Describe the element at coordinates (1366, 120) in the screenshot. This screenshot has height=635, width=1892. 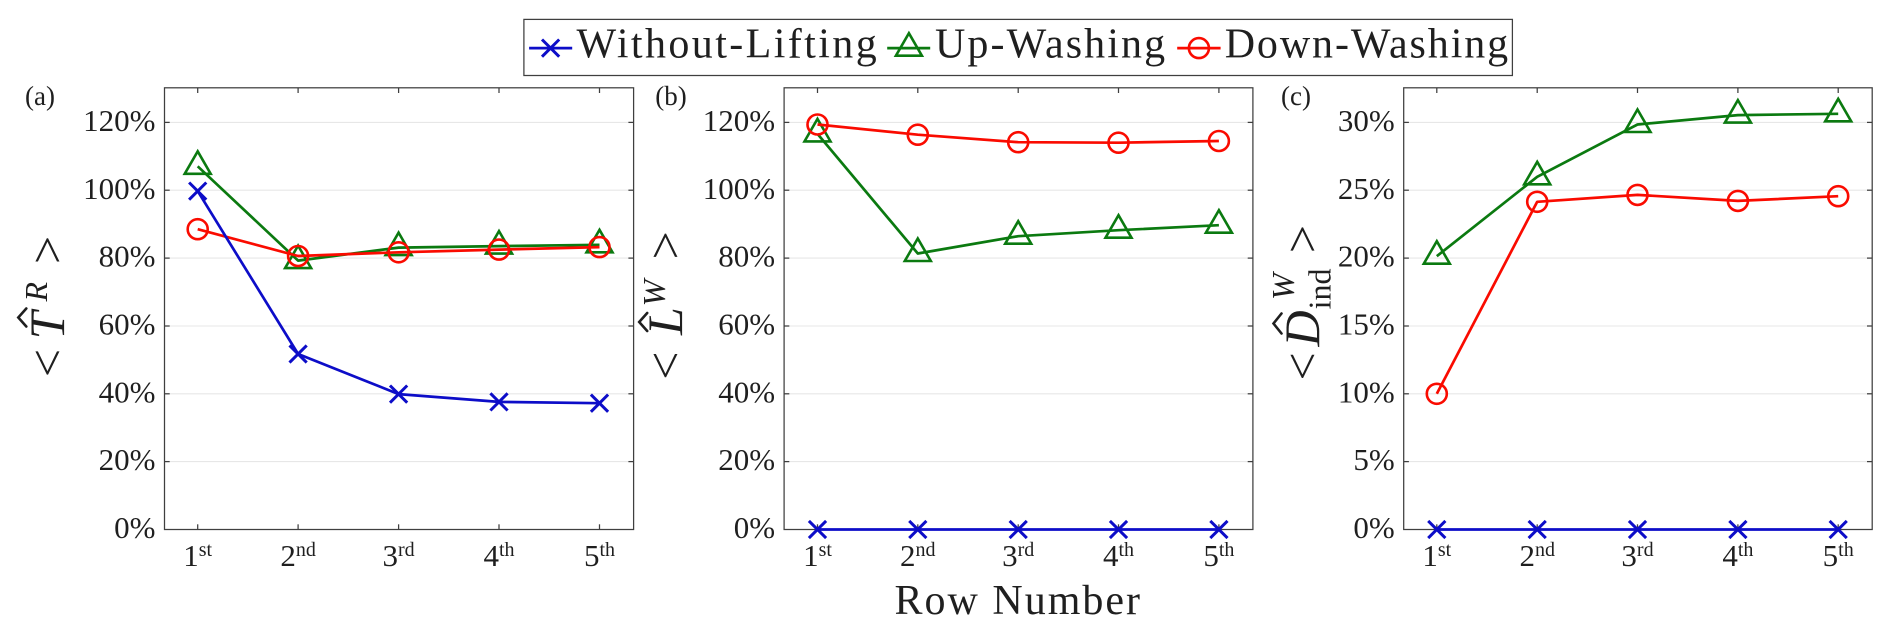
I see `svg-text: 30%` at that location.